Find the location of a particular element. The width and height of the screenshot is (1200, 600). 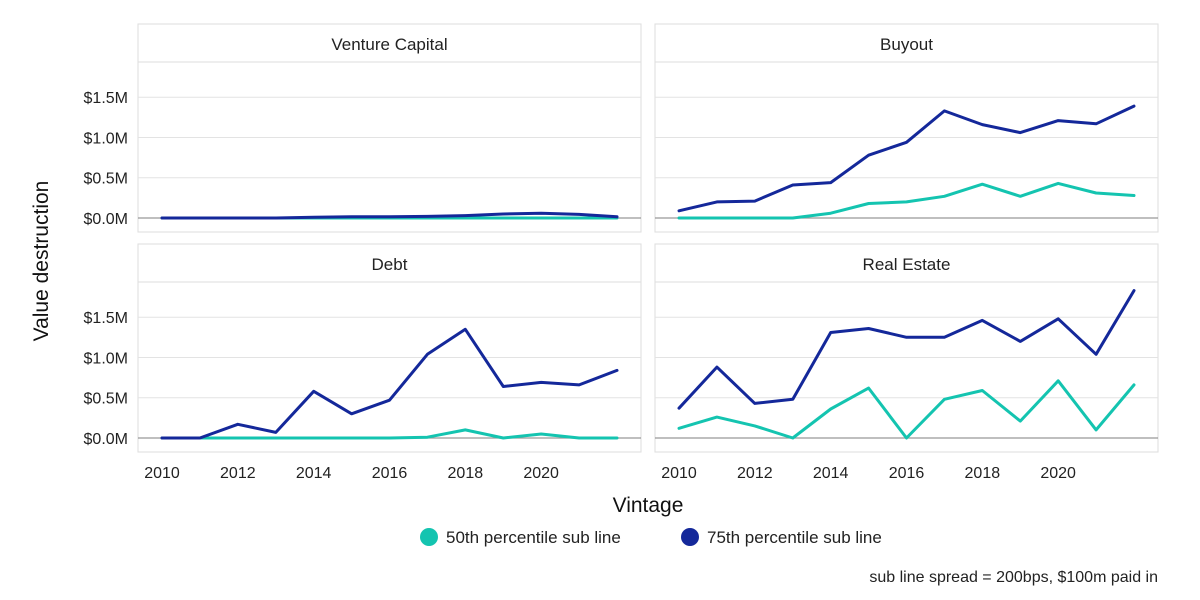

panel-title-venture-capital: Venture Capital is located at coordinates (389, 44).